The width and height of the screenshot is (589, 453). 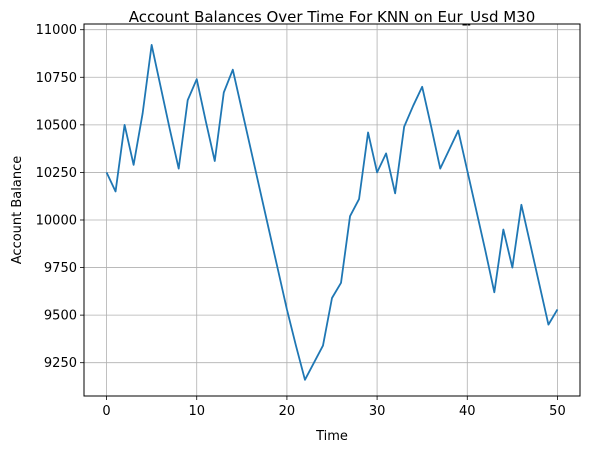 What do you see at coordinates (60, 197) in the screenshot?
I see `y-axis: 9250 9500 9750 10000 10250 10500 10750 11000` at bounding box center [60, 197].